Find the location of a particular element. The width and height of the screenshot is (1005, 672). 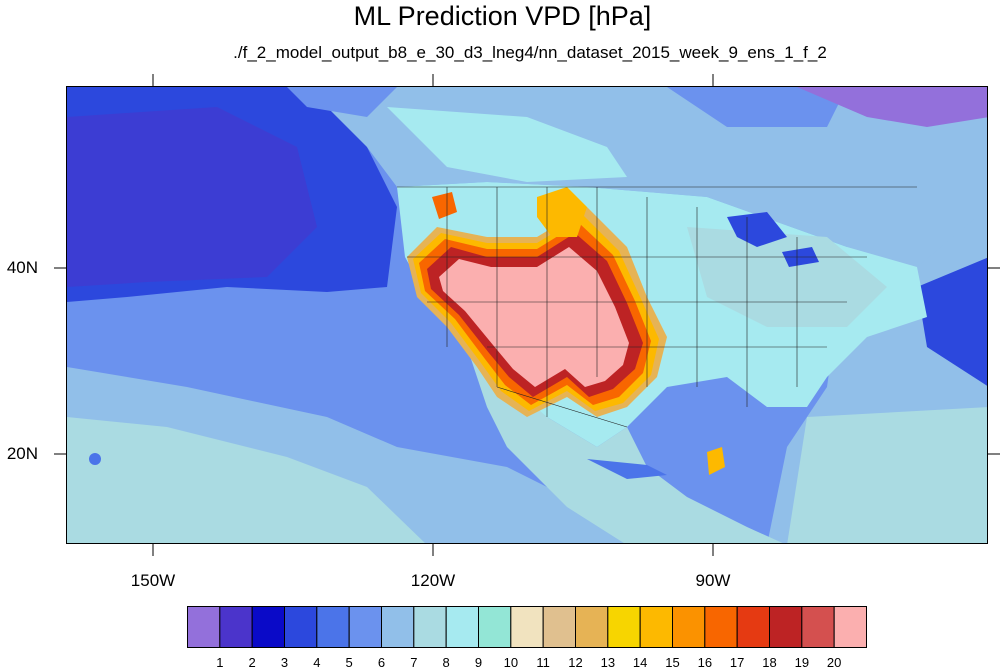

yucatan-hot-spot is located at coordinates (716, 461).